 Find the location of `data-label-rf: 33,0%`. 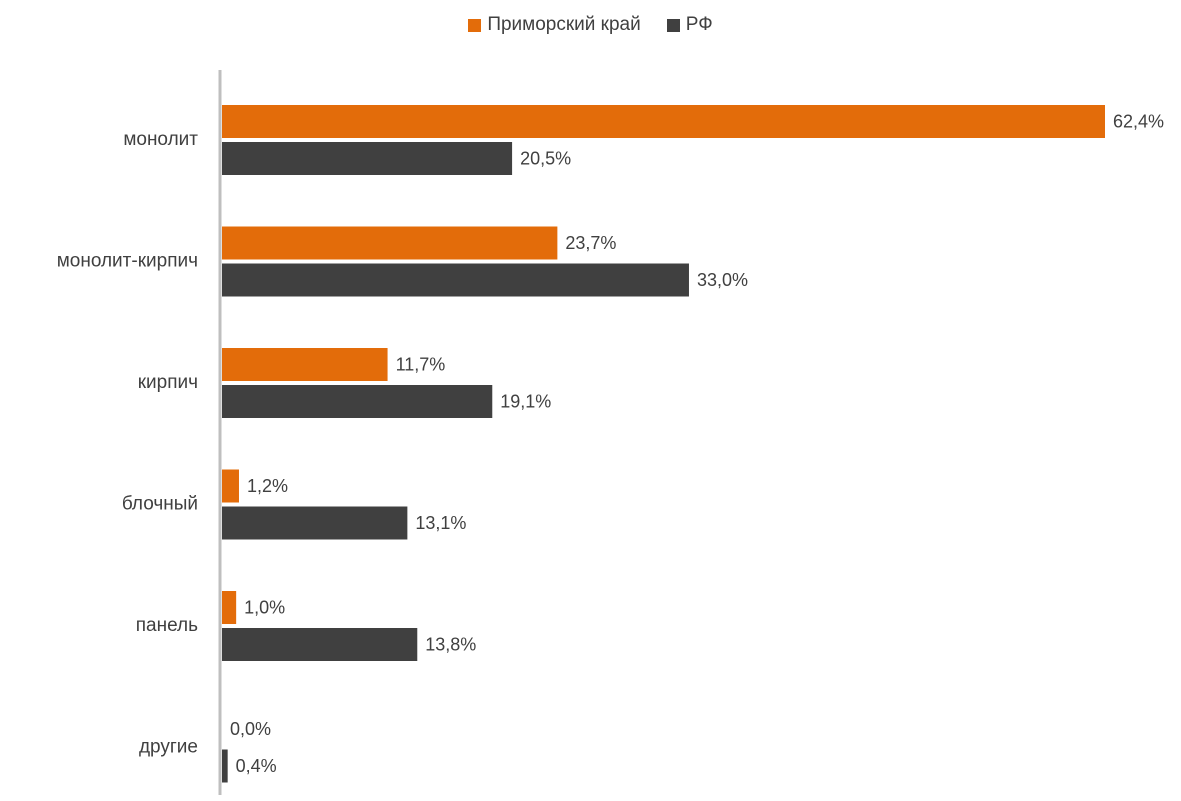

data-label-rf: 33,0% is located at coordinates (722, 280).